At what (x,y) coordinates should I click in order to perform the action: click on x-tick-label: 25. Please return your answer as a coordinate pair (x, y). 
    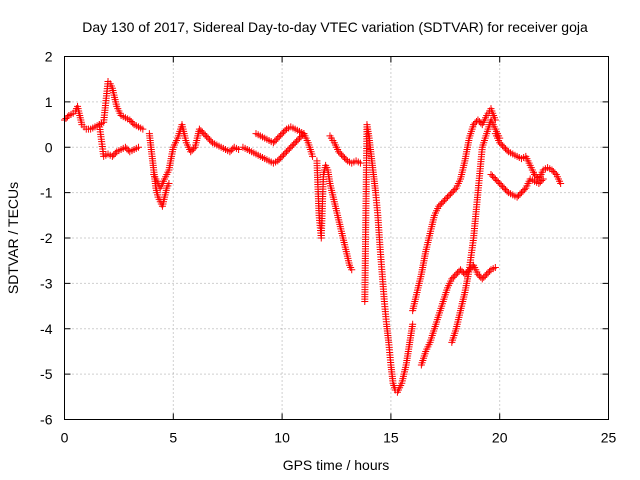
    Looking at the image, I should click on (609, 438).